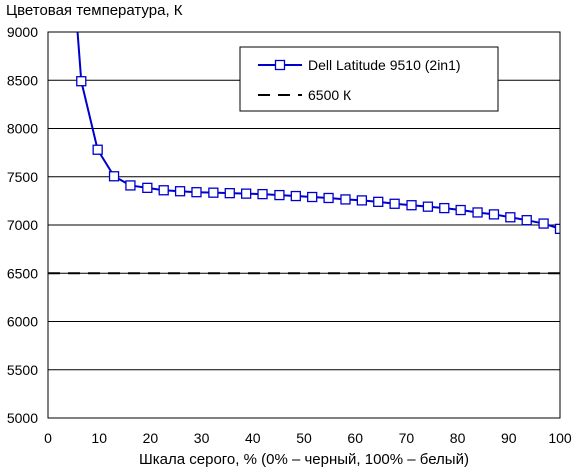 This screenshot has width=574, height=469. Describe the element at coordinates (330, 95) in the screenshot. I see `legend-label-6500: 6500 К` at that location.